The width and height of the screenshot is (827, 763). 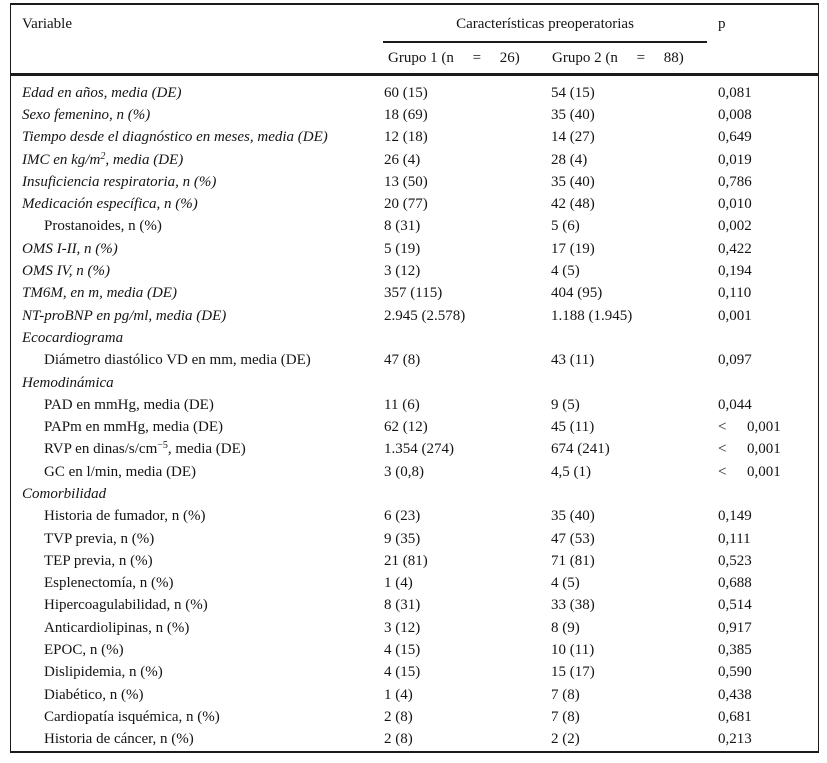 What do you see at coordinates (406, 92) in the screenshot?
I see `group1-value: 60 (15)` at bounding box center [406, 92].